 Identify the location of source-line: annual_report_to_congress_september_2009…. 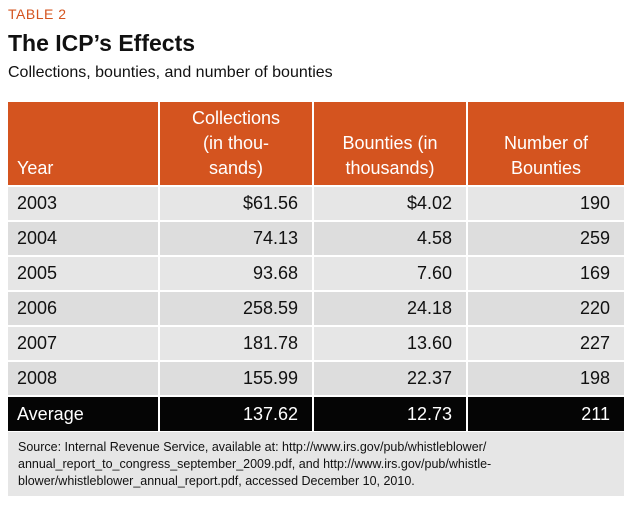
(255, 464).